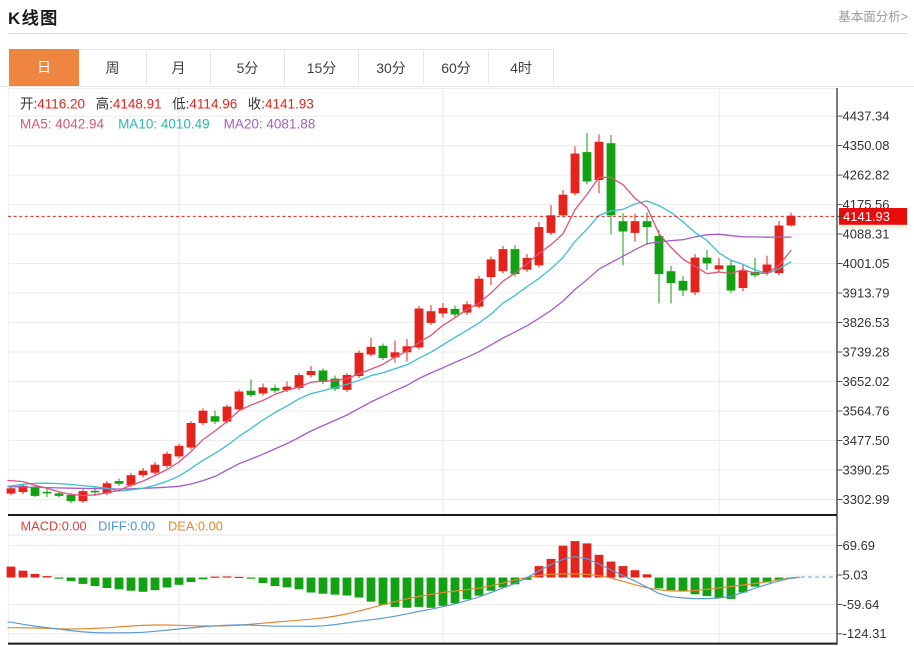 Image resolution: width=914 pixels, height=646 pixels. I want to click on svg-text: 3826.53, so click(866, 322).